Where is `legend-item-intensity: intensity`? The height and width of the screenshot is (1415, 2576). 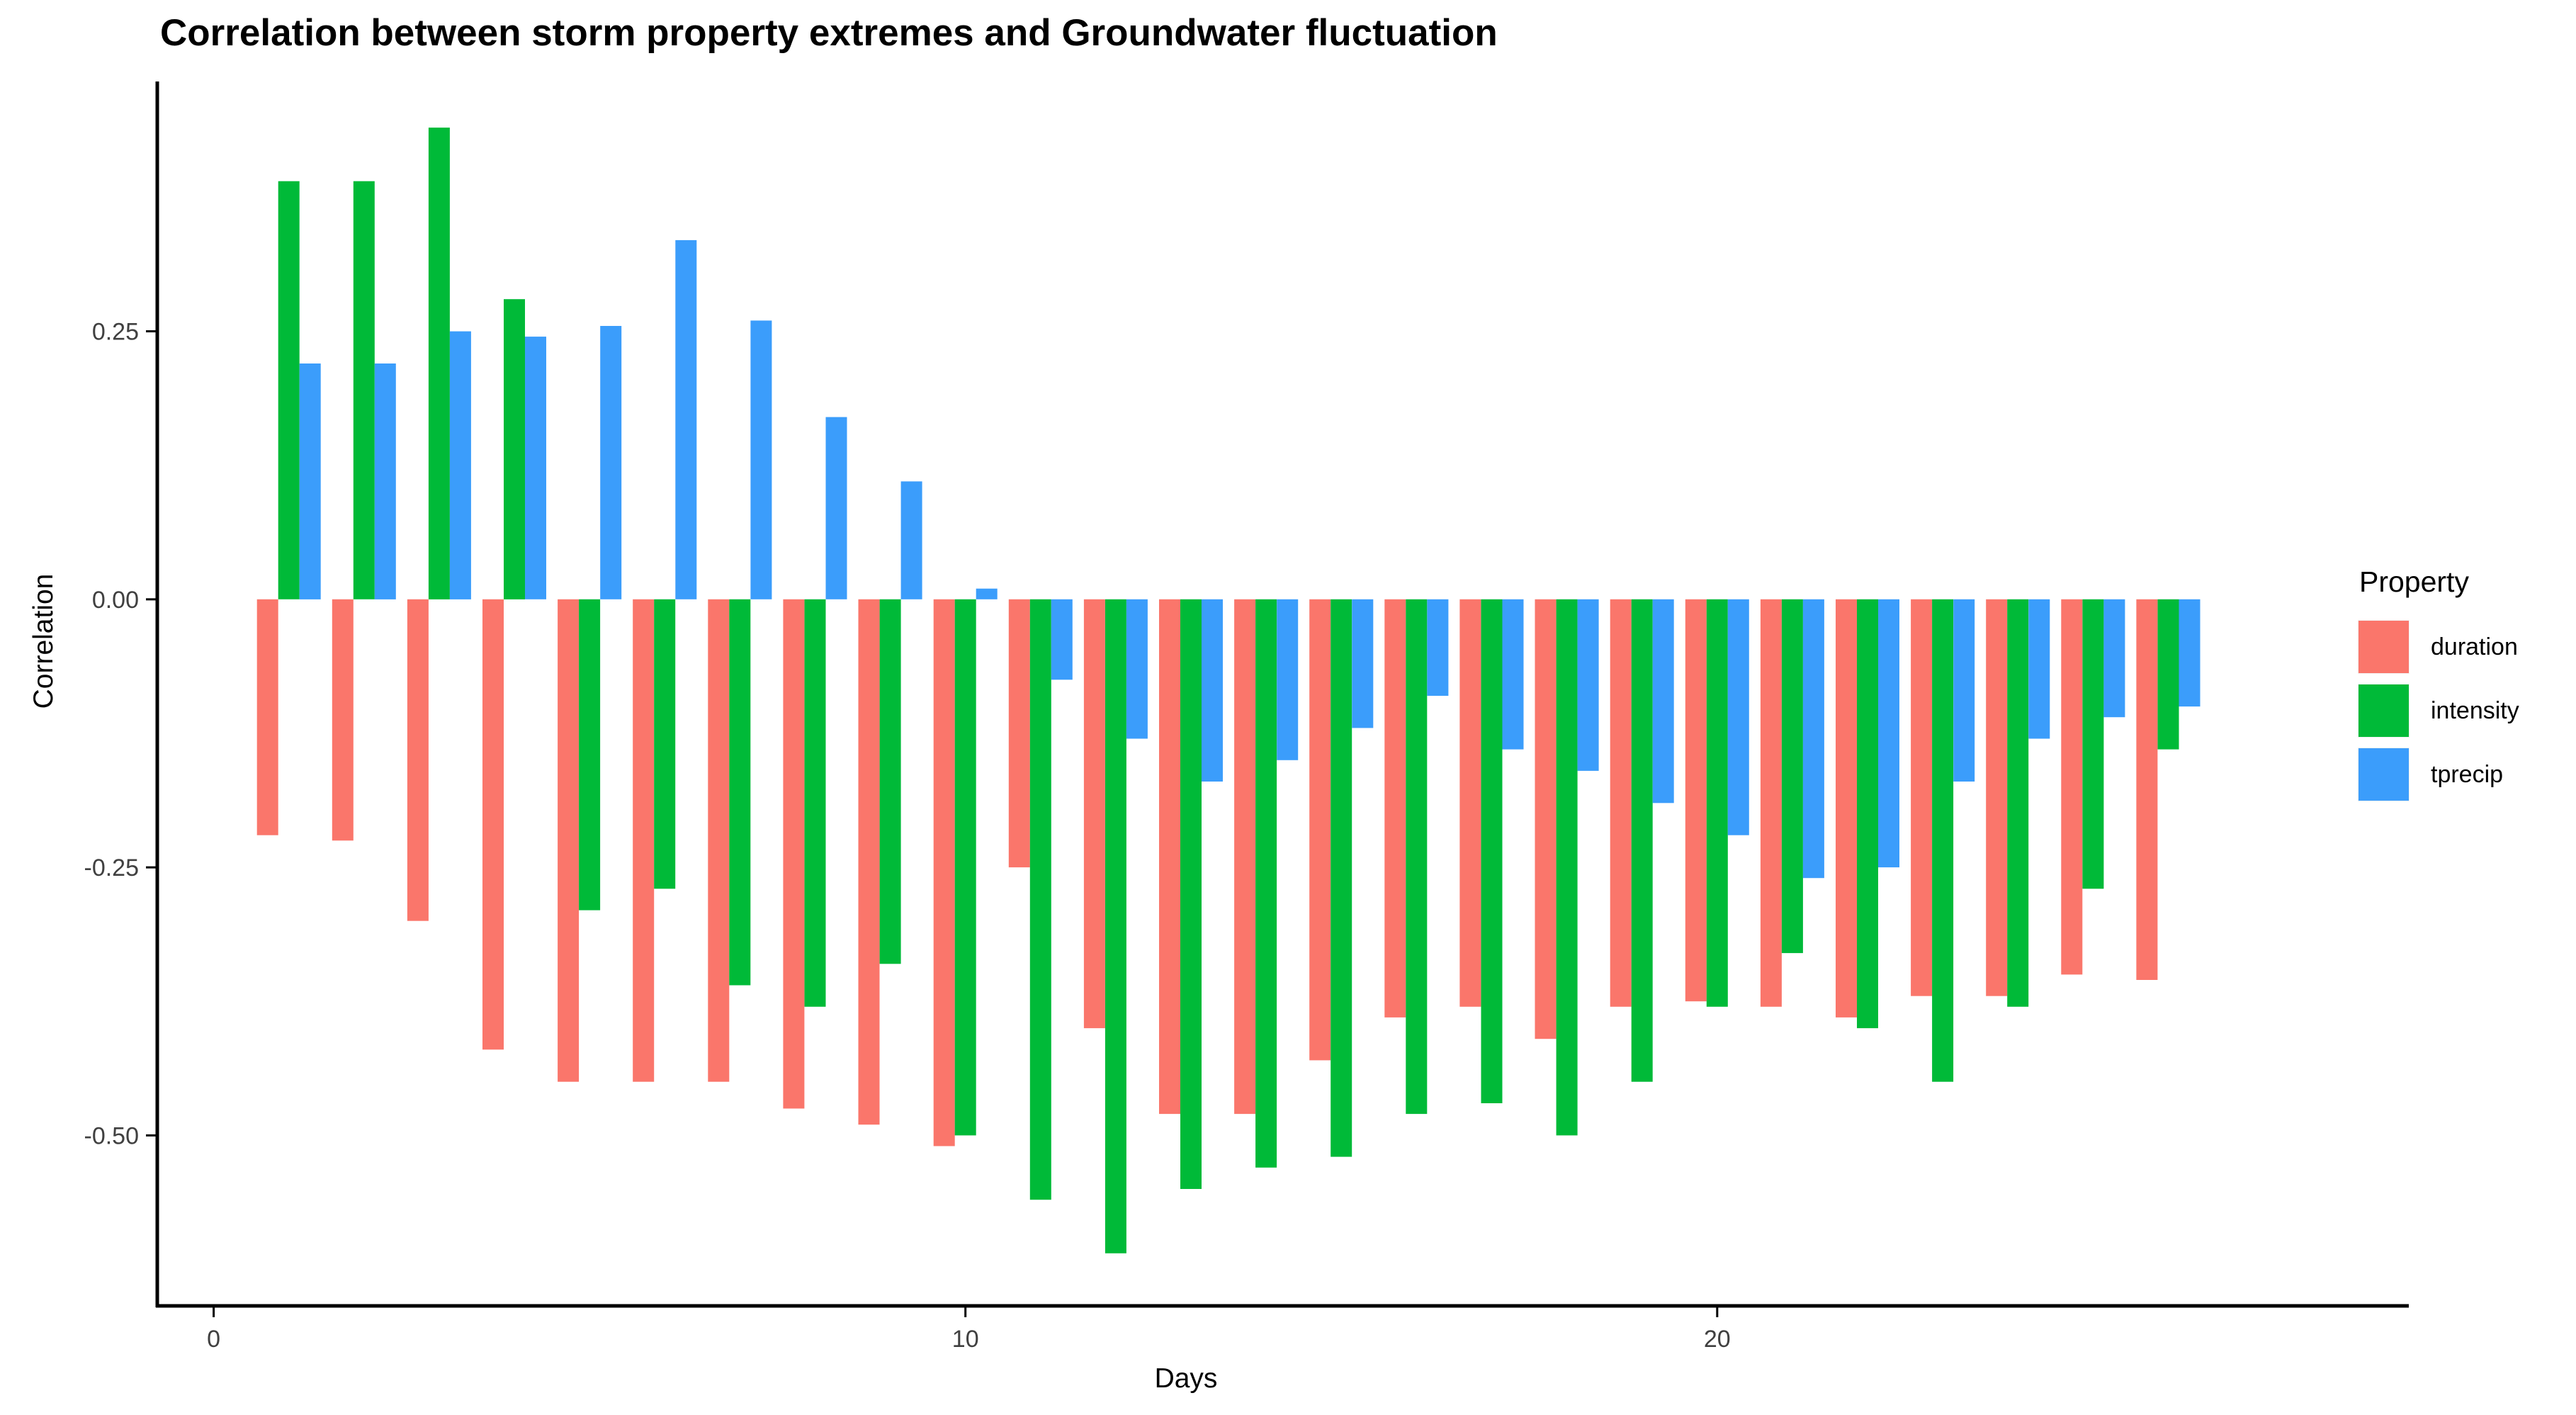 legend-item-intensity: intensity is located at coordinates (2464, 711).